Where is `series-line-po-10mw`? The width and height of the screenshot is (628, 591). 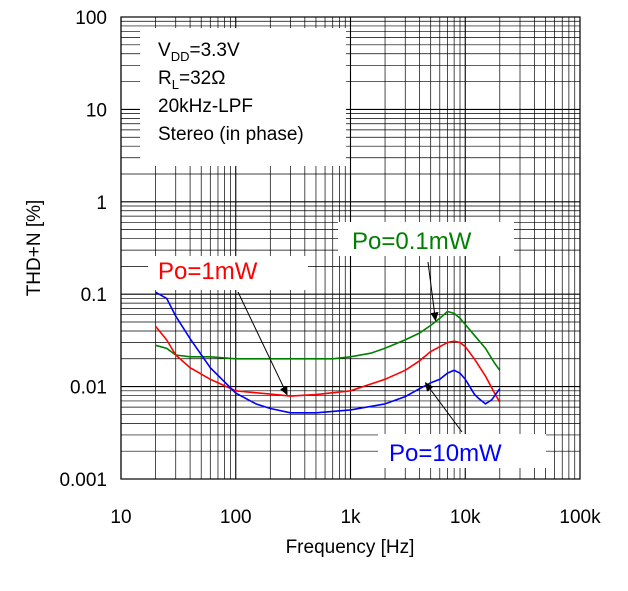
series-line-po-10mw is located at coordinates (328, 352).